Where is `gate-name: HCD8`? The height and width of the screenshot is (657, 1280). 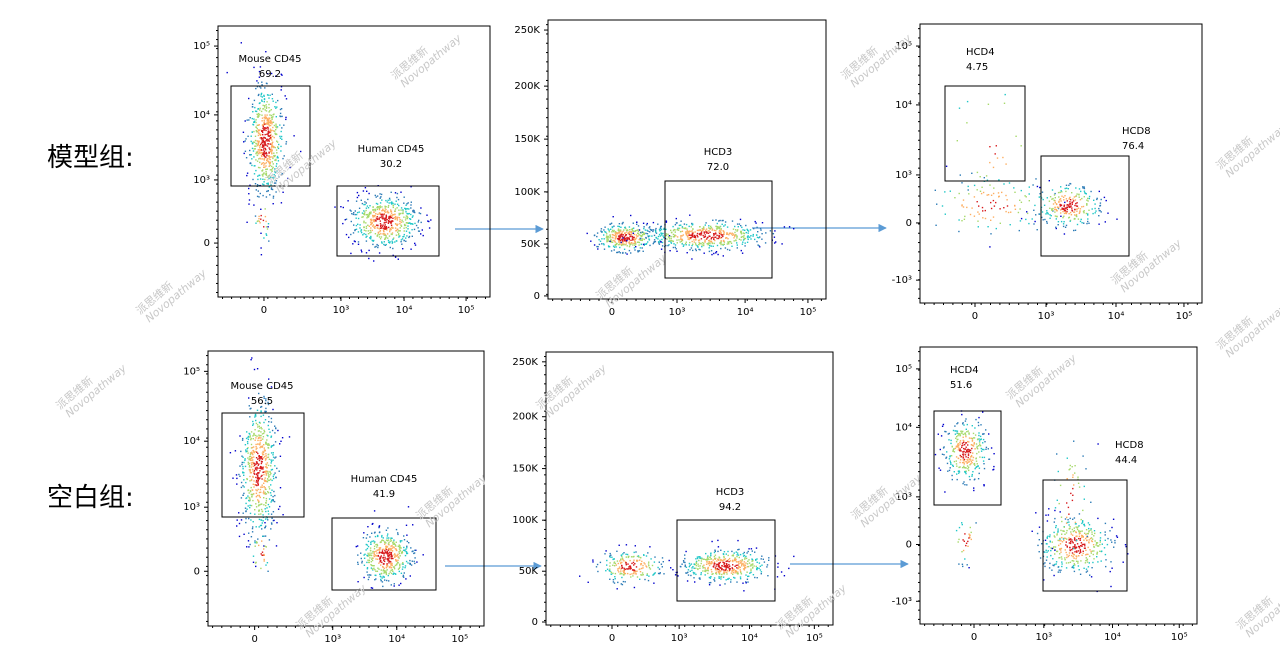 gate-name: HCD8 is located at coordinates (1136, 131).